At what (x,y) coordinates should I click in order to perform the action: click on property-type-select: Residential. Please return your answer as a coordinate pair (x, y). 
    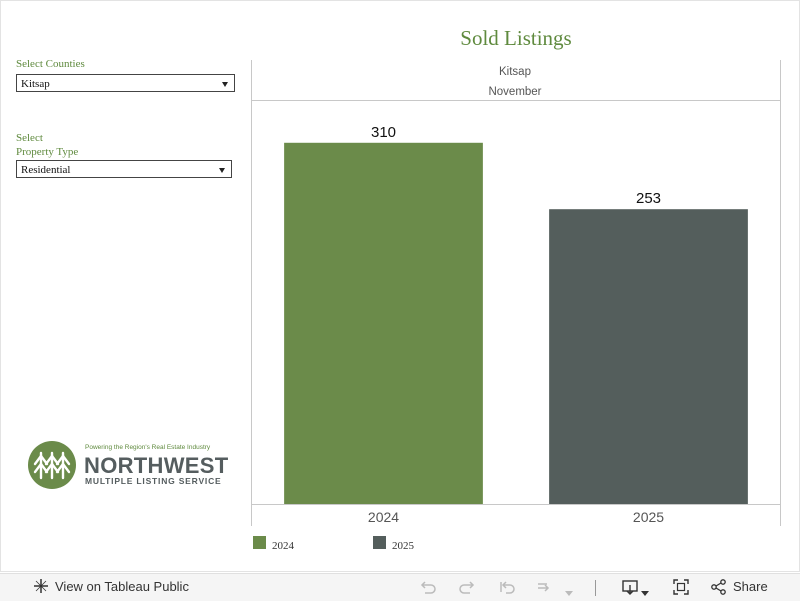
    Looking at the image, I should click on (124, 169).